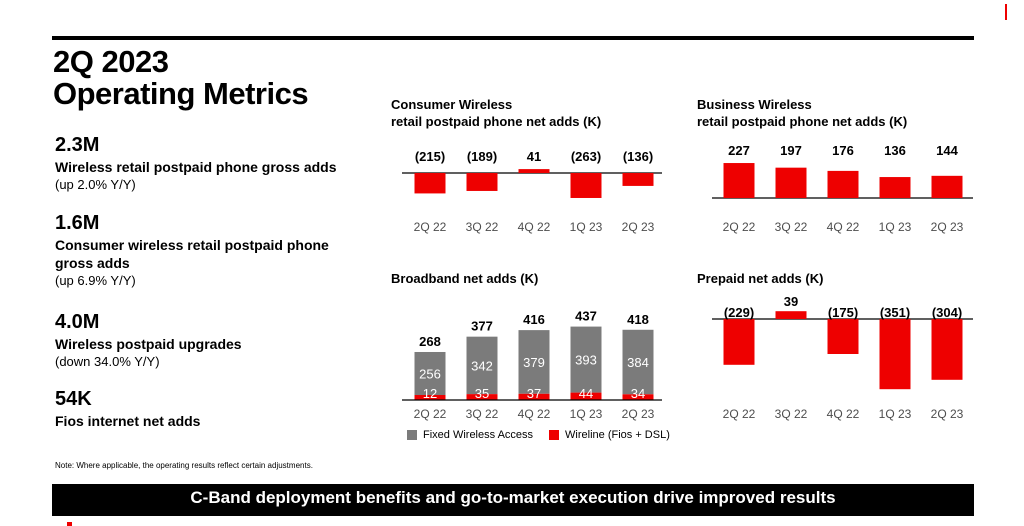 The height and width of the screenshot is (526, 1024). I want to click on data-label-wireline: 37, so click(534, 393).